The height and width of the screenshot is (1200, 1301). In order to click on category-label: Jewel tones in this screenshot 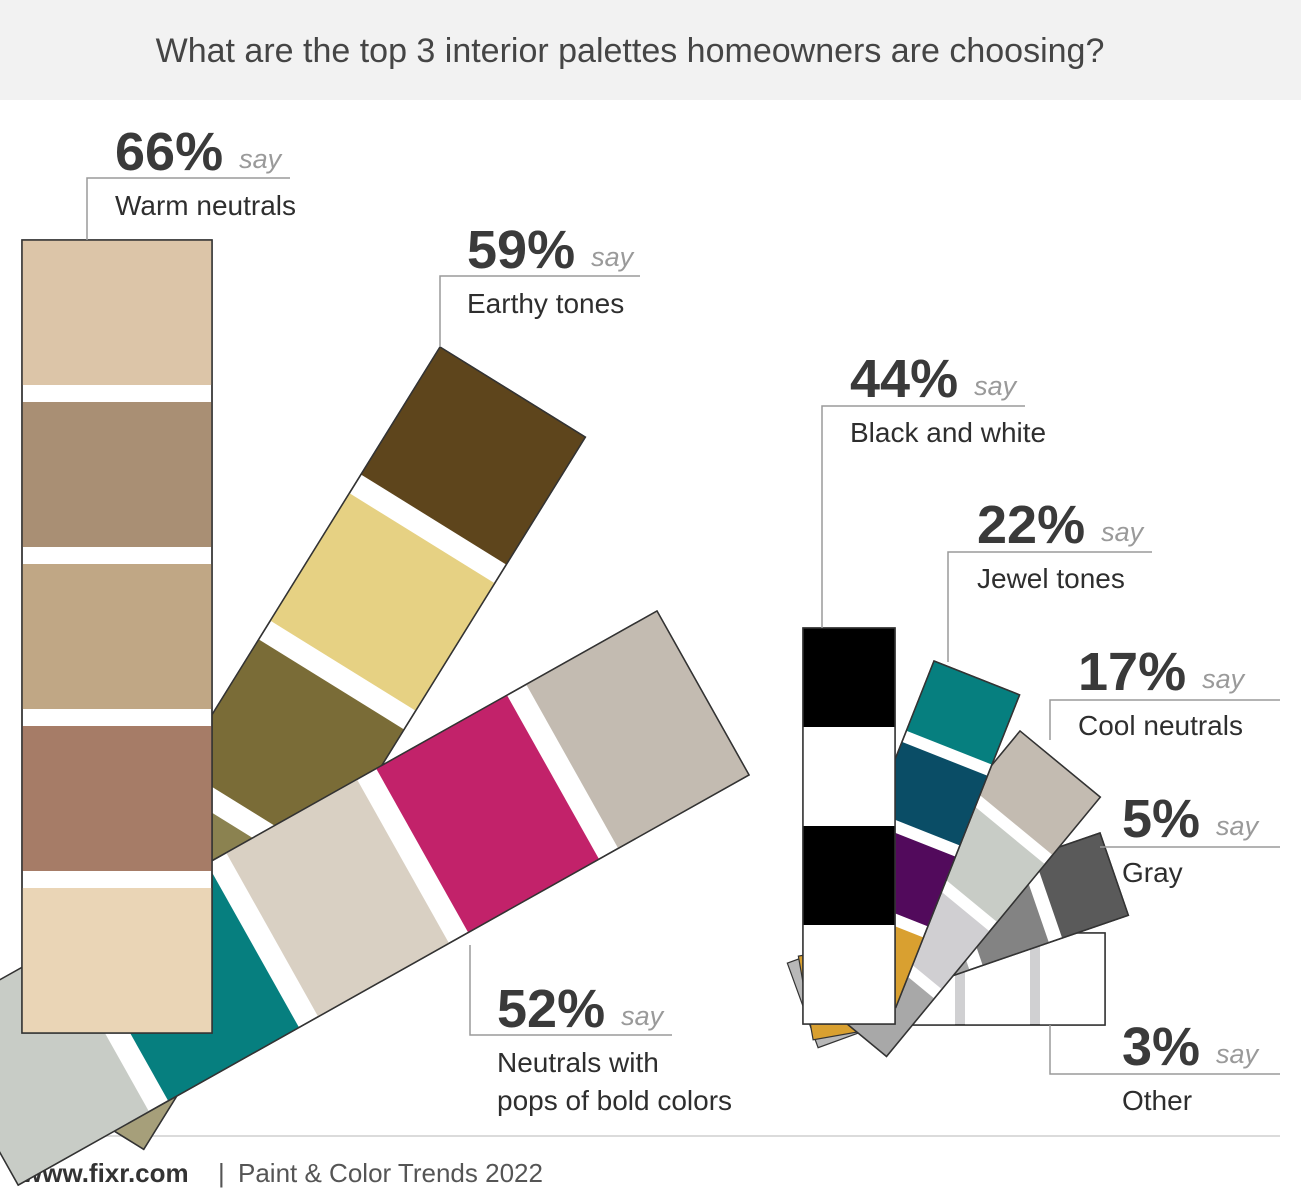, I will do `click(1051, 578)`.